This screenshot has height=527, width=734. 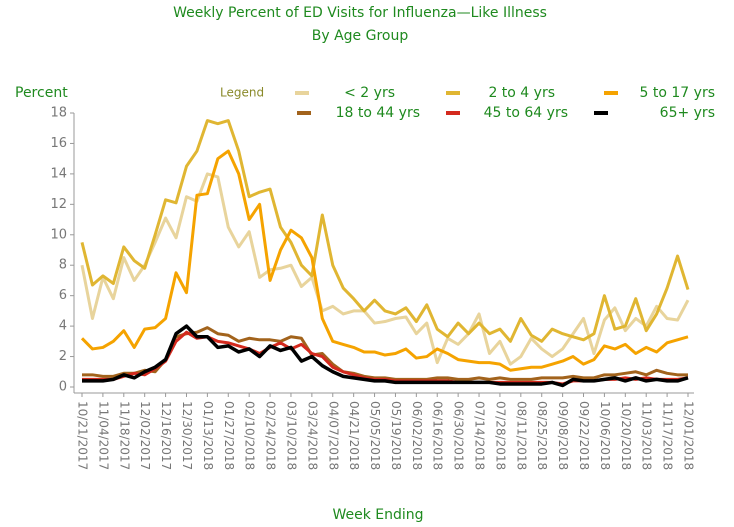 What do you see at coordinates (58, 173) in the screenshot?
I see `y-tick-label: 14` at bounding box center [58, 173].